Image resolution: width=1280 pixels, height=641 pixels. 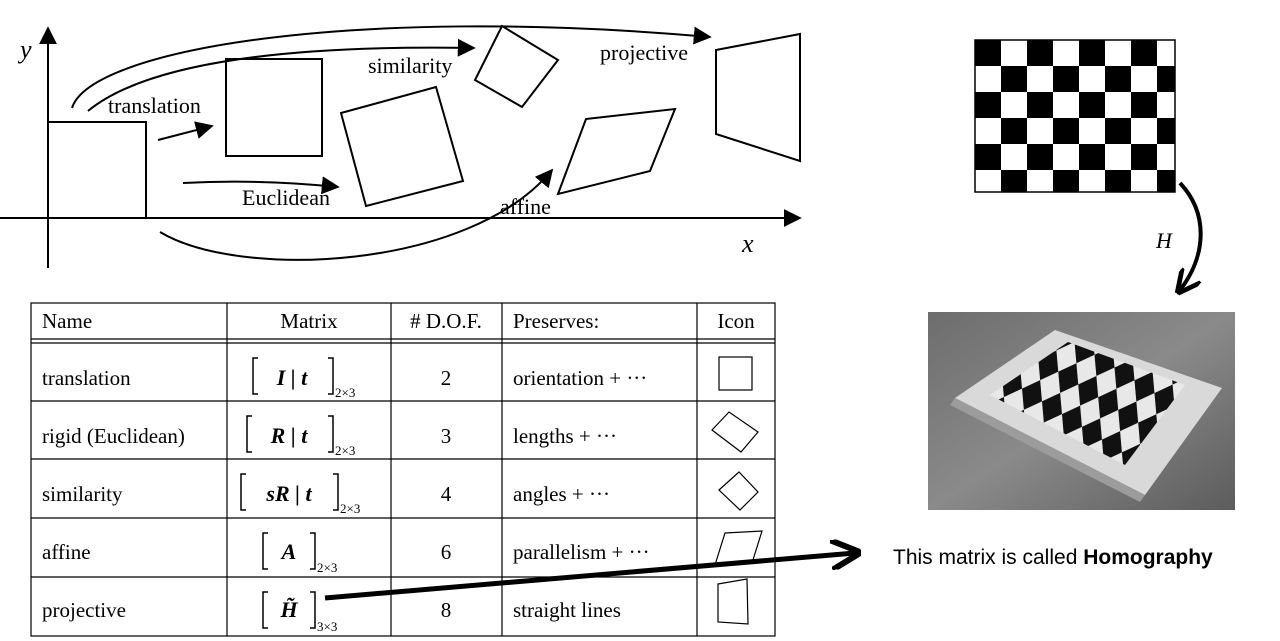 What do you see at coordinates (327, 626) in the screenshot?
I see `row-matrix-size: 3×3` at bounding box center [327, 626].